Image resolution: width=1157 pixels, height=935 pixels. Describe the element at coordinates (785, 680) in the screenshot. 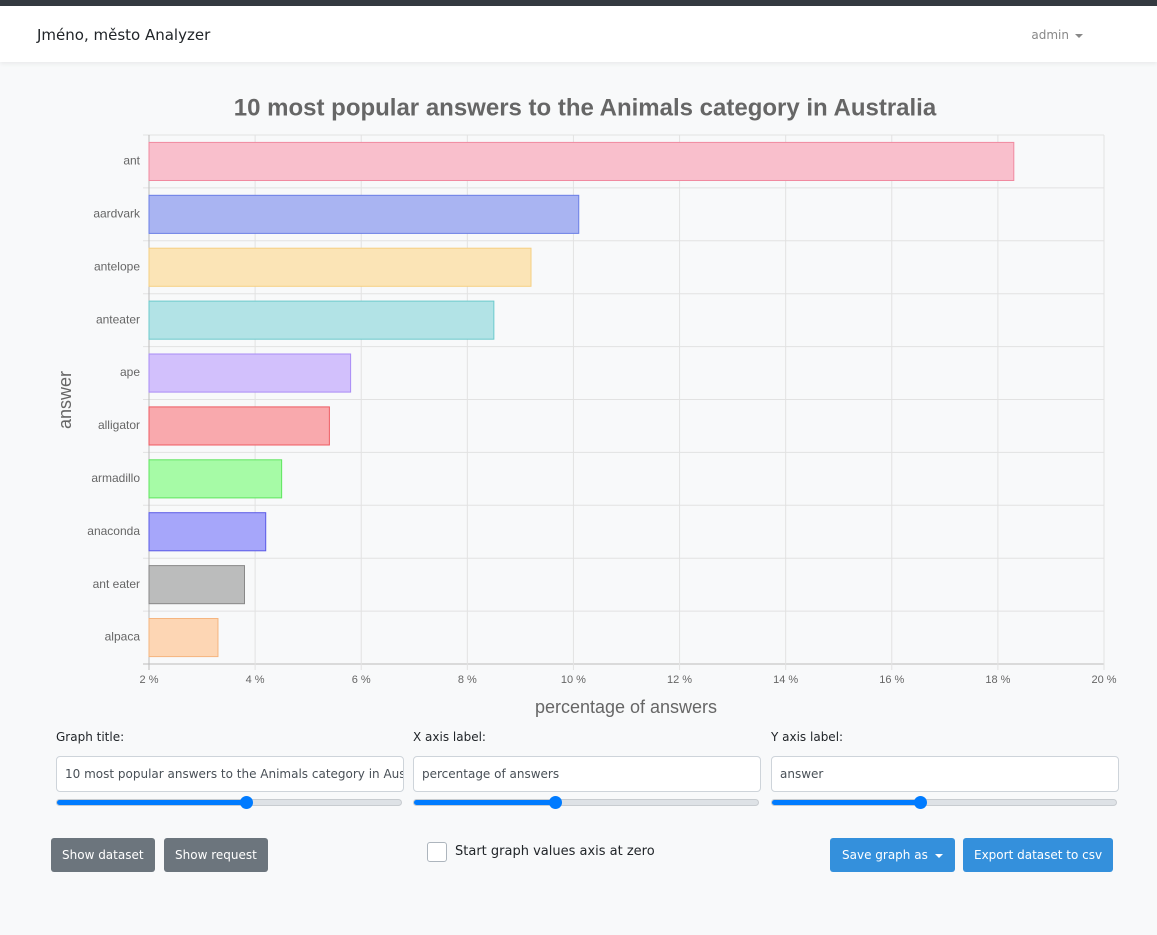

I see `x-tick-label: 14 %` at that location.